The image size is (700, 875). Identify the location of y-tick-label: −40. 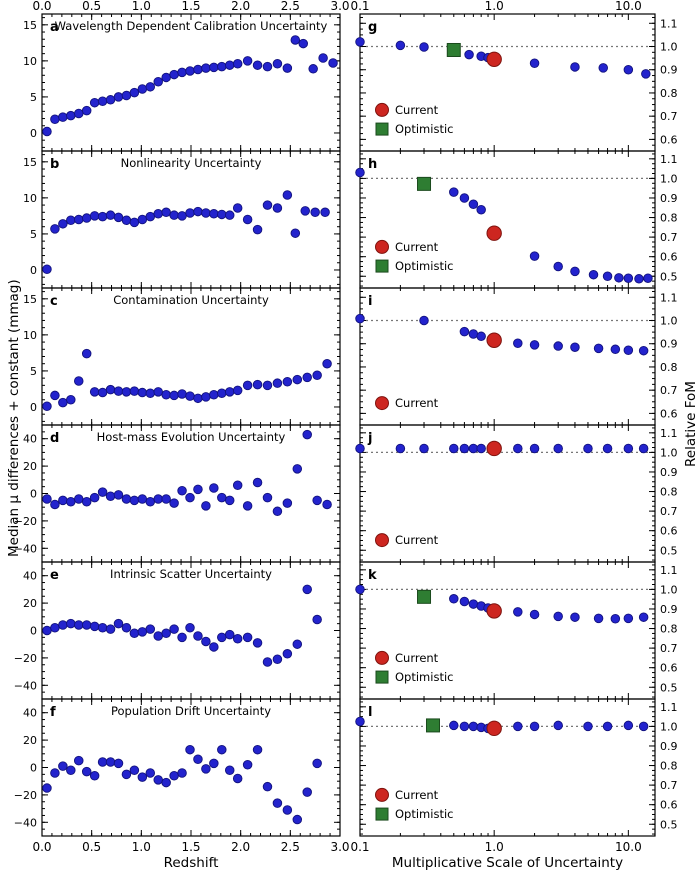
(25, 685).